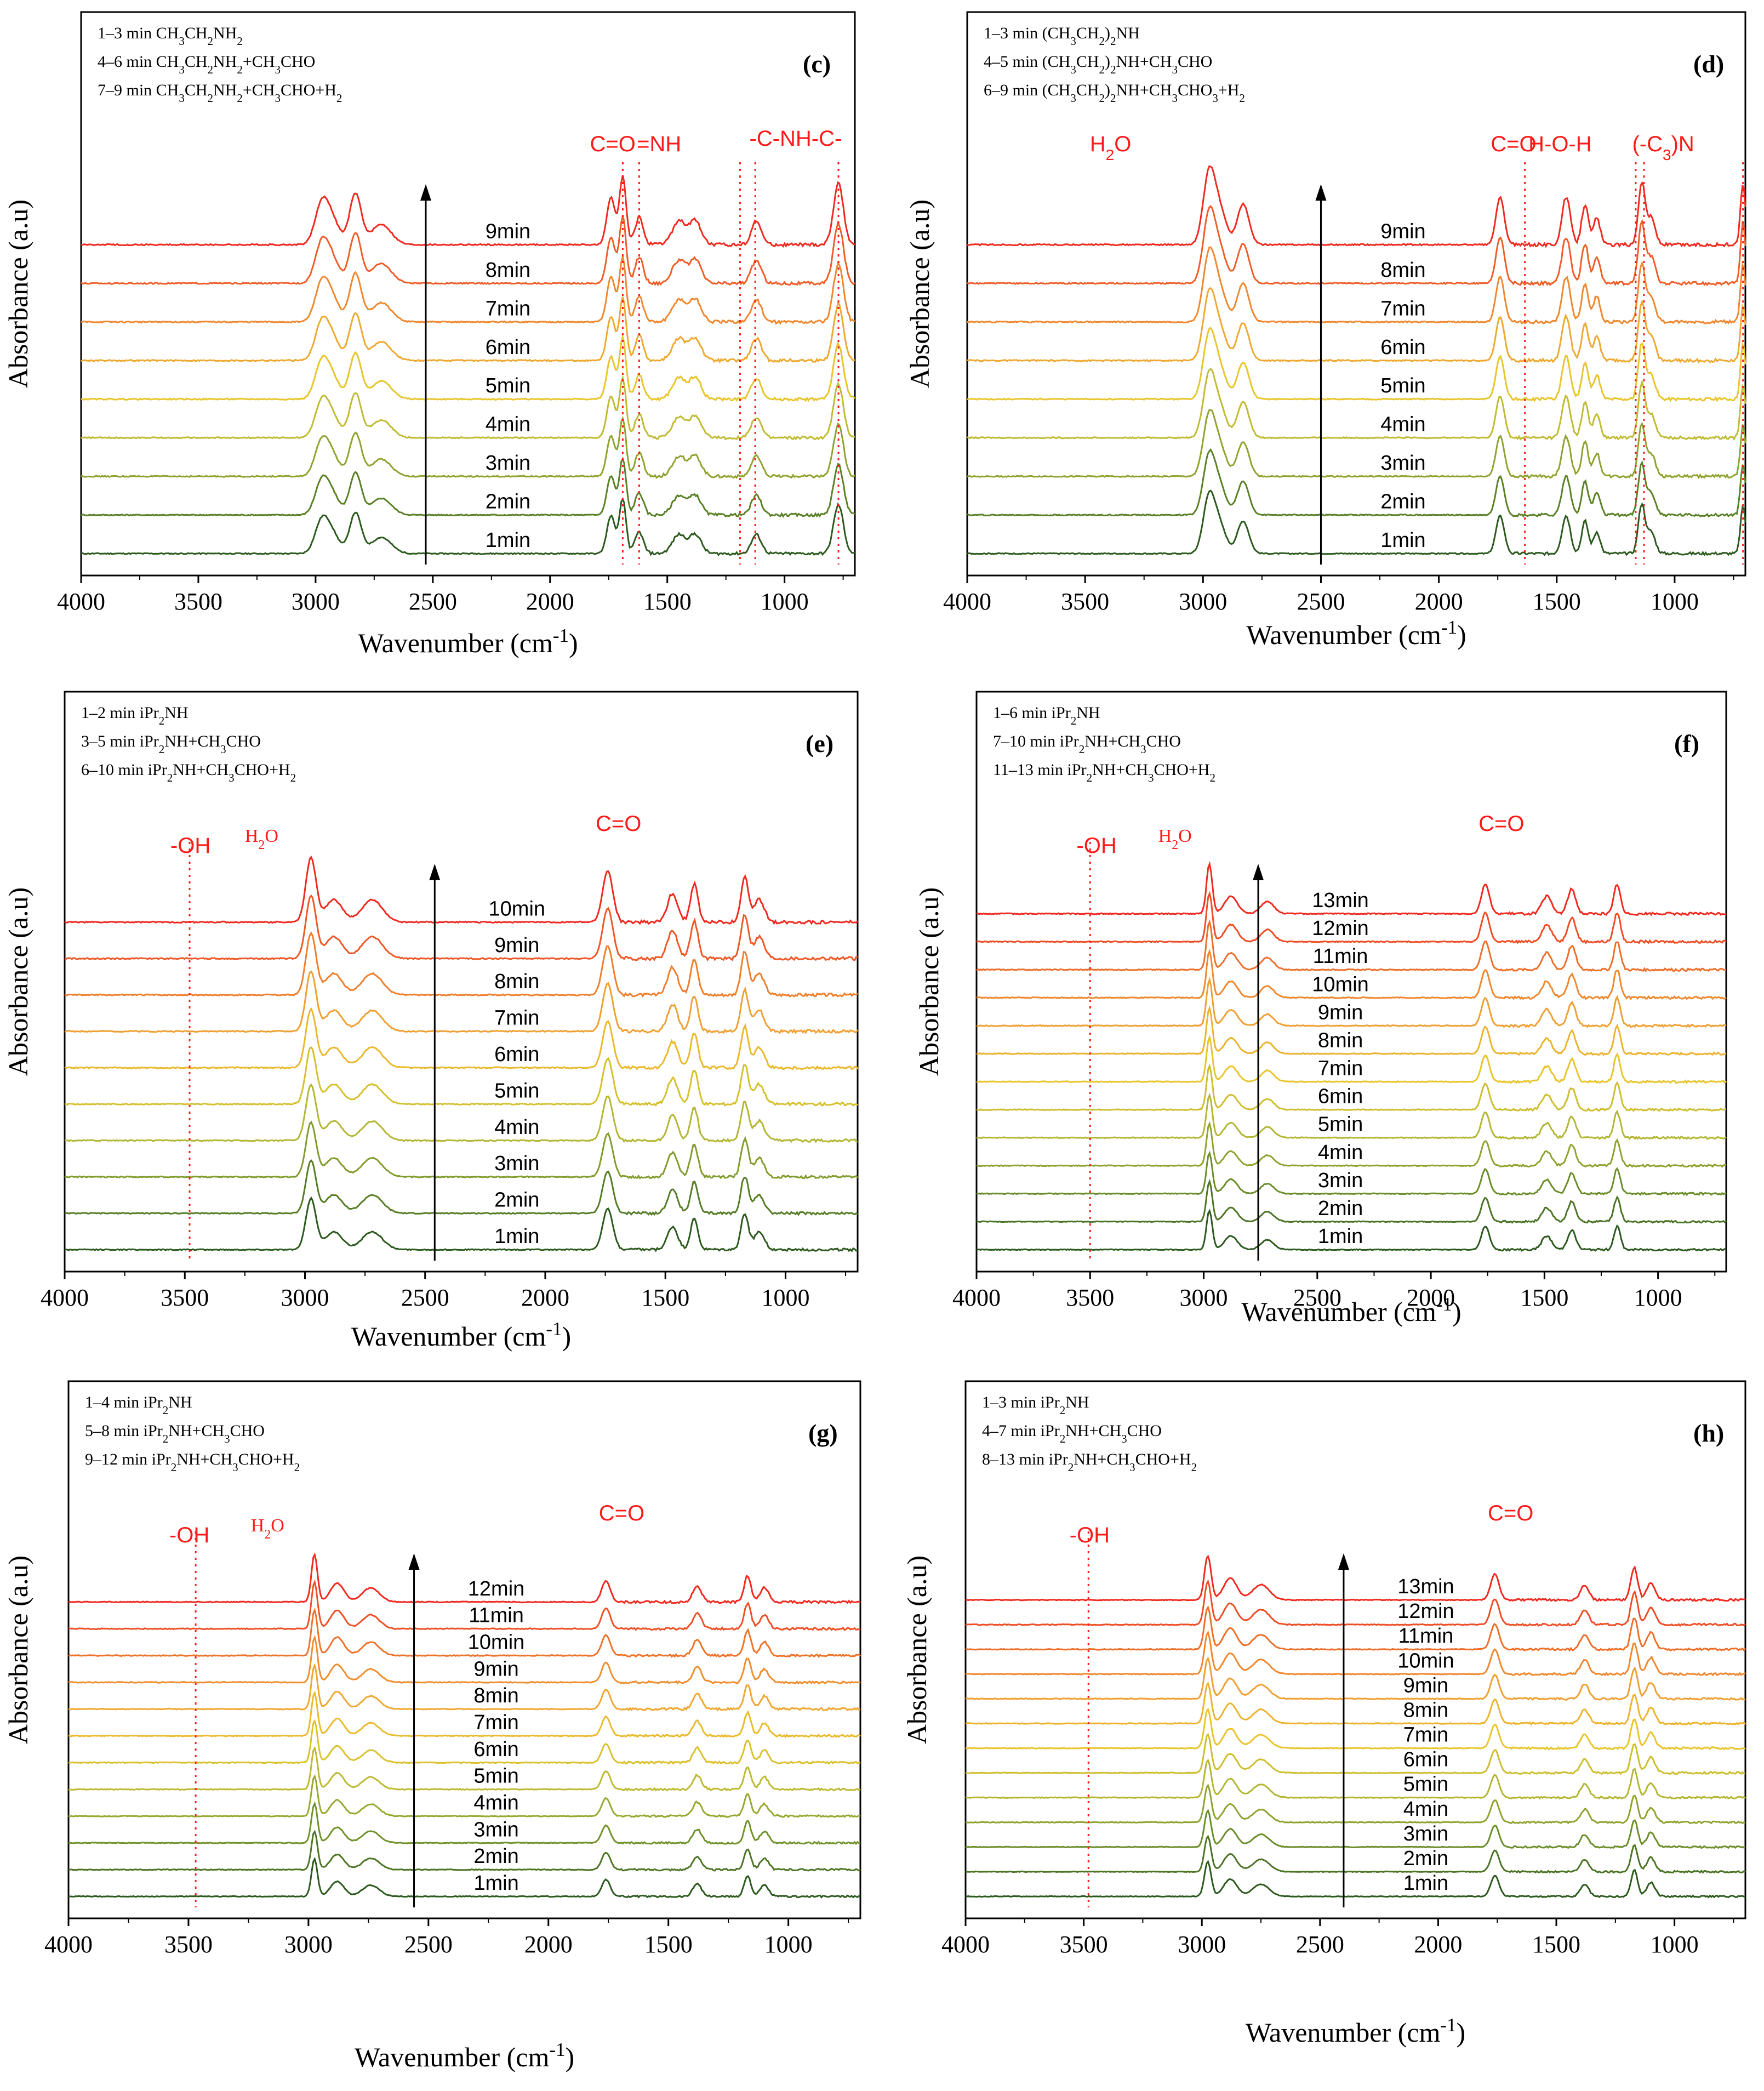 Image resolution: width=1764 pixels, height=2091 pixels. What do you see at coordinates (1202, 1944) in the screenshot?
I see `x-tick-label: 3000` at bounding box center [1202, 1944].